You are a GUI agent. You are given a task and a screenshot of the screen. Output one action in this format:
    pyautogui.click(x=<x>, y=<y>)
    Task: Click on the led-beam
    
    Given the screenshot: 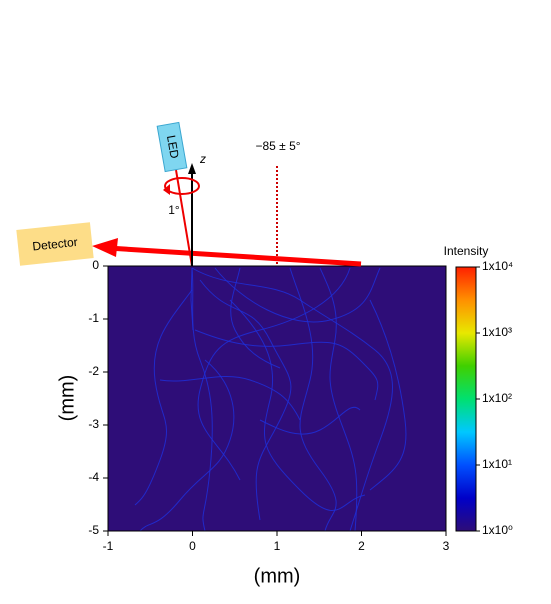 What is the action you would take?
    pyautogui.click(x=184, y=218)
    